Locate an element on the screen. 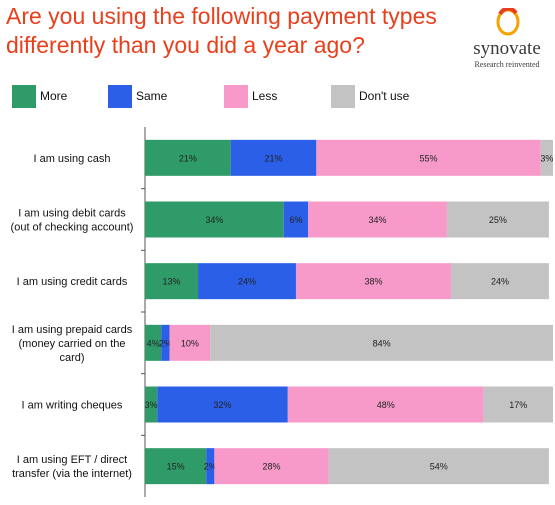 This screenshot has height=505, width=555. data-label: 28% is located at coordinates (271, 467).